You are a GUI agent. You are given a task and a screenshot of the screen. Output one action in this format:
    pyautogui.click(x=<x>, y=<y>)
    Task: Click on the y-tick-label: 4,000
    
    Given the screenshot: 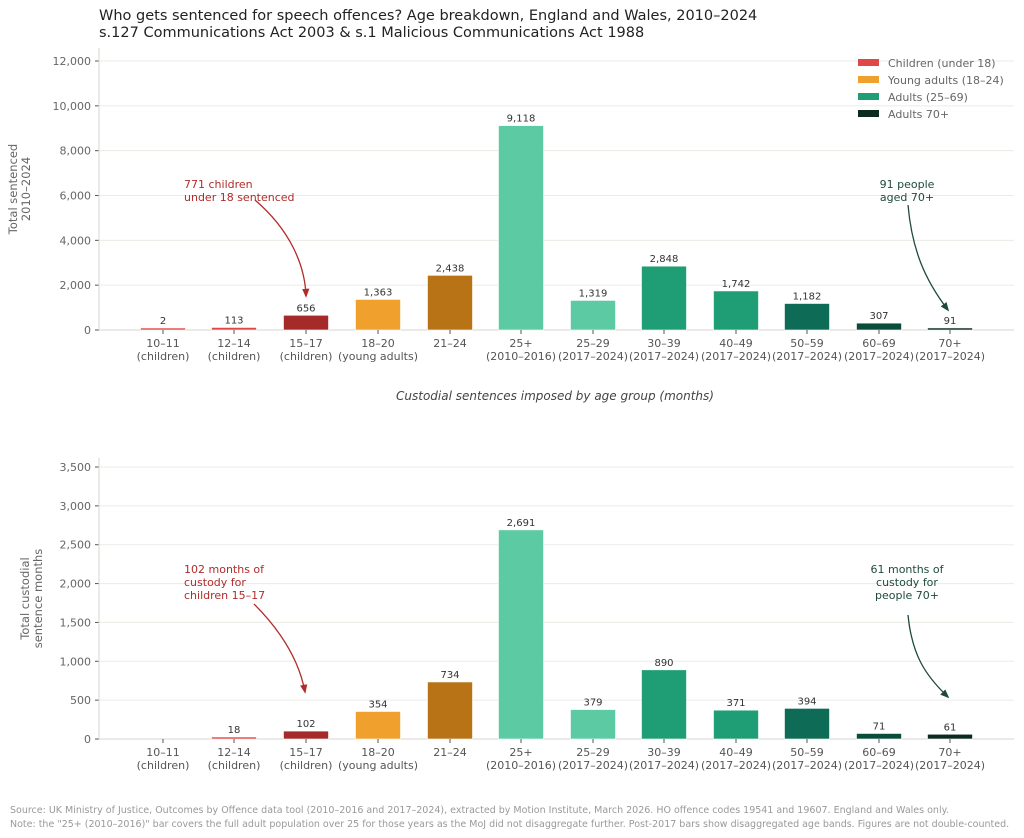 What is the action you would take?
    pyautogui.click(x=76, y=240)
    